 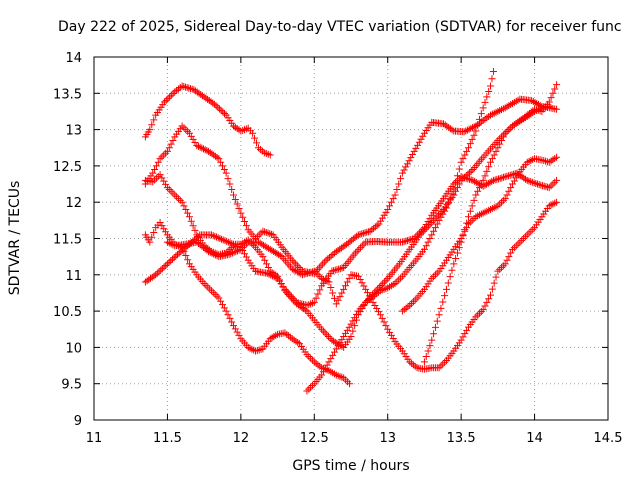 What do you see at coordinates (73, 58) in the screenshot?
I see `y-tick-label: 14` at bounding box center [73, 58].